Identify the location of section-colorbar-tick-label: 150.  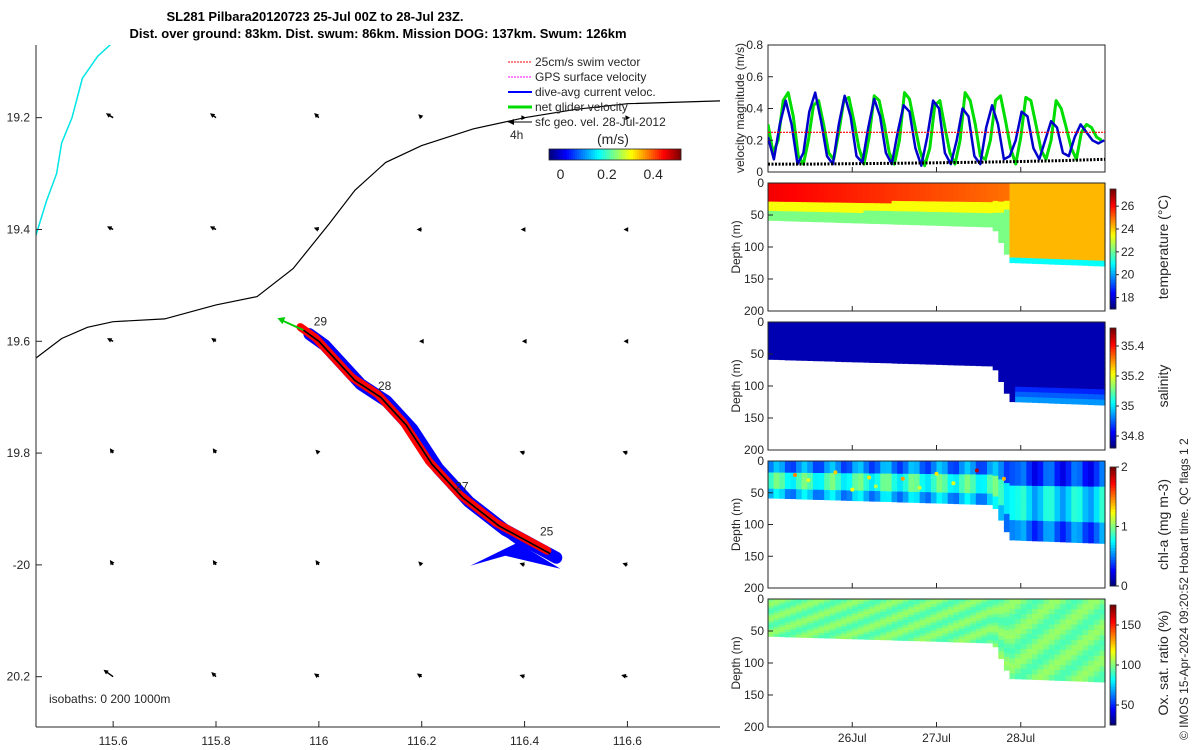
(1131, 625).